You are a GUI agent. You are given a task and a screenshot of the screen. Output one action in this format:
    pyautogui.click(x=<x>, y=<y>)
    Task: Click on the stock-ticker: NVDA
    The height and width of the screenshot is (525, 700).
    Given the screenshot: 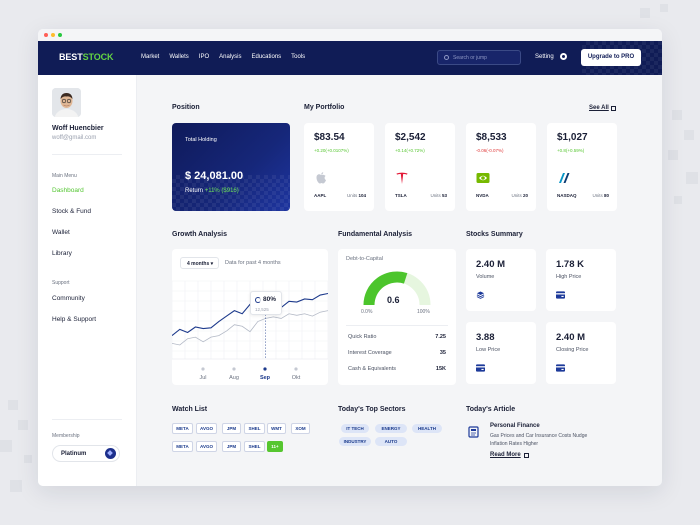 What is the action you would take?
    pyautogui.click(x=482, y=195)
    